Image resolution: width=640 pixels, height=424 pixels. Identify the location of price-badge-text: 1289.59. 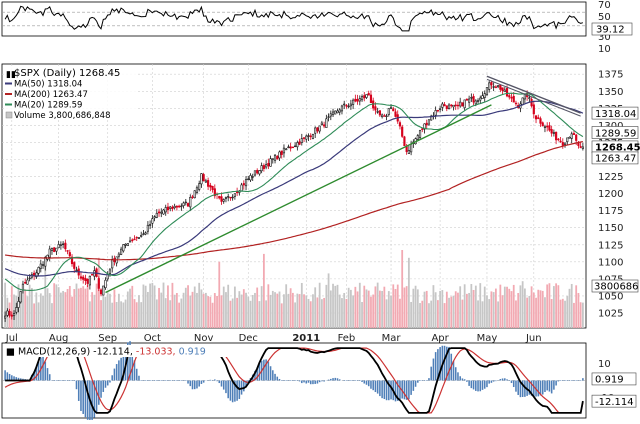
(615, 133).